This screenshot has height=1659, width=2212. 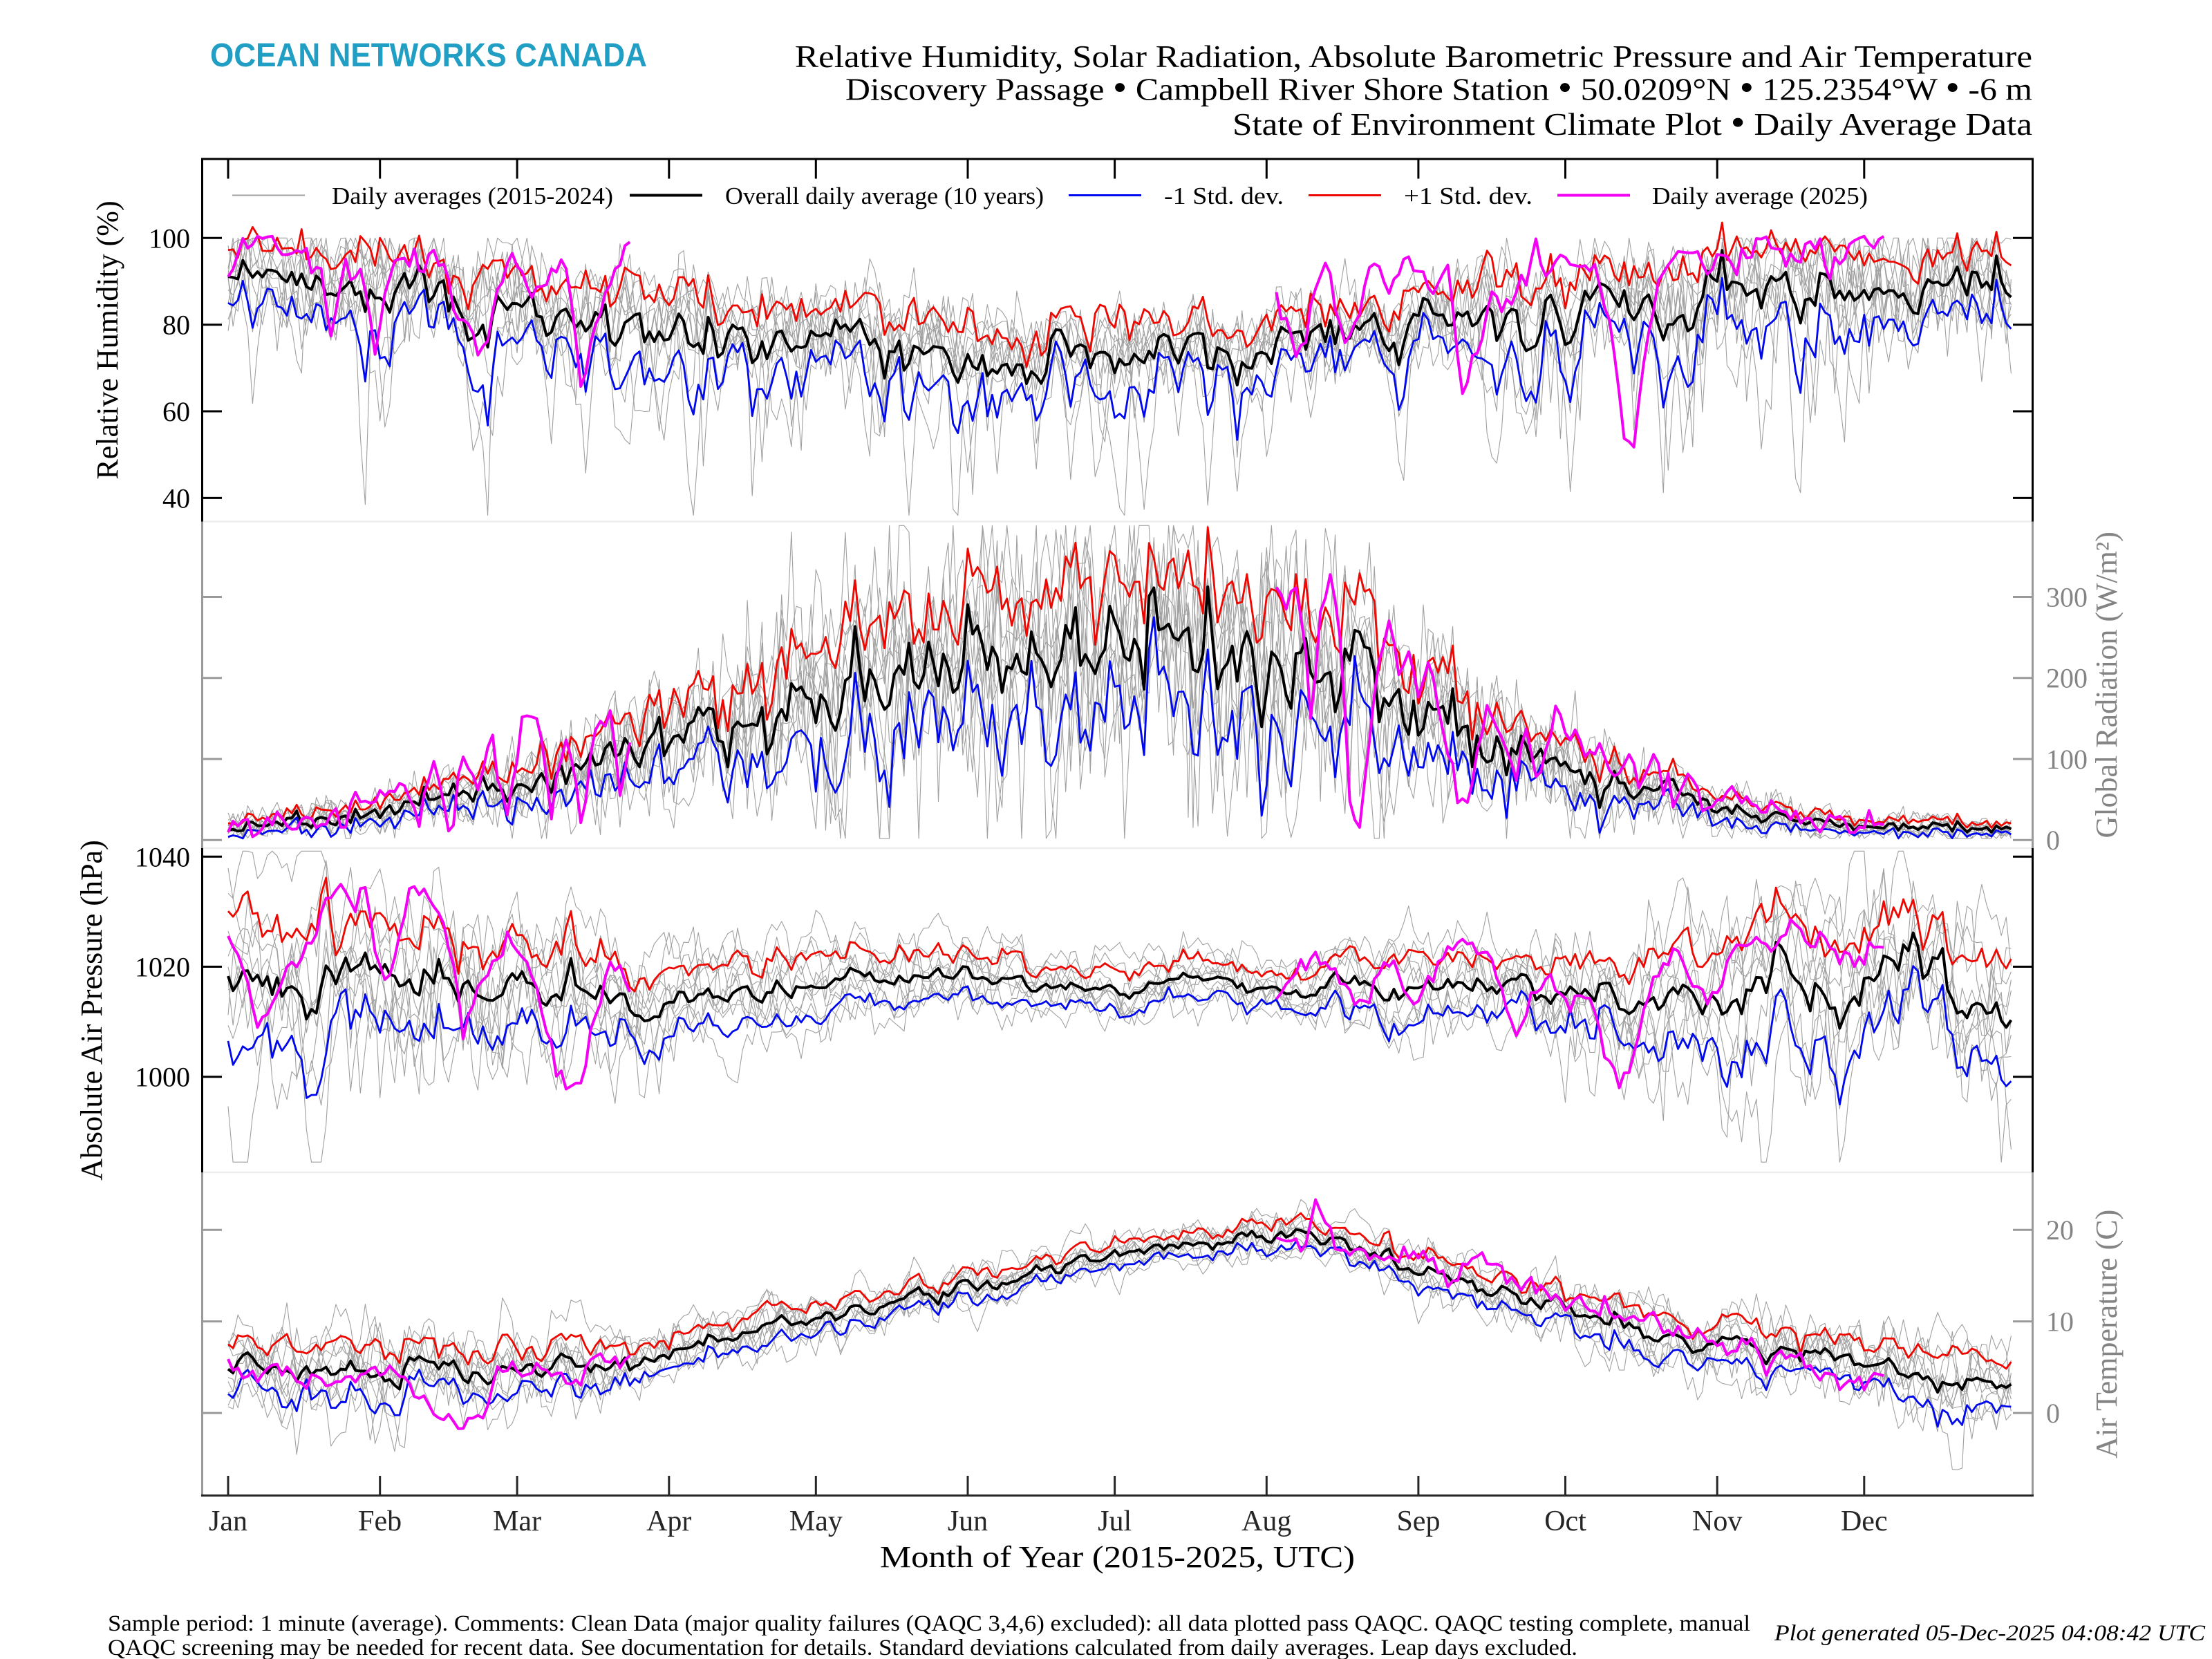 What do you see at coordinates (968, 1521) in the screenshot?
I see `svg-text: Jun` at bounding box center [968, 1521].